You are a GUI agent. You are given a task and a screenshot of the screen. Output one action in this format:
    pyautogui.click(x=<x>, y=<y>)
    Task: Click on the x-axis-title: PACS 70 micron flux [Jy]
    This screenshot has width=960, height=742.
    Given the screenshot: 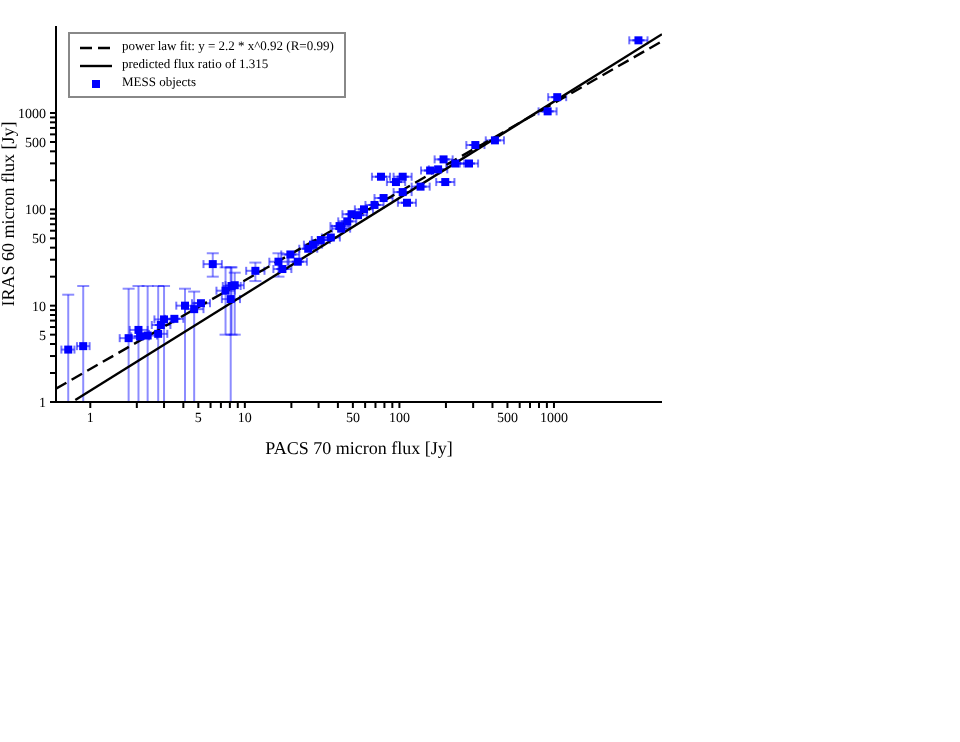 What is the action you would take?
    pyautogui.click(x=359, y=448)
    